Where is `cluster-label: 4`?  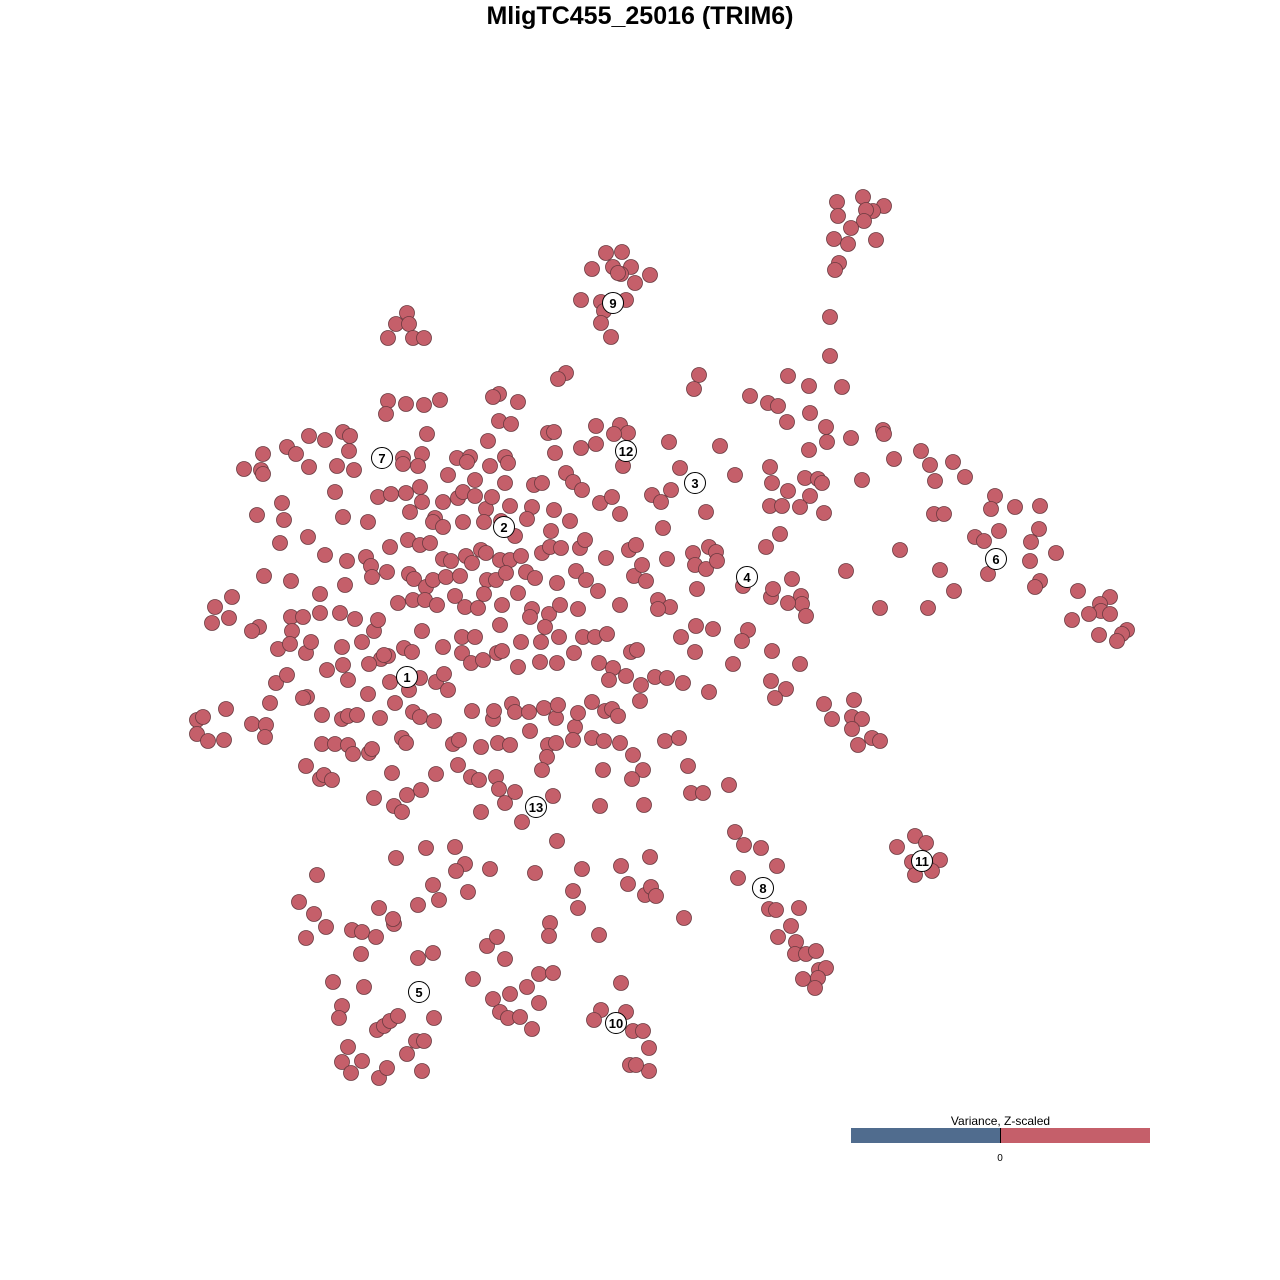
cluster-label: 4 is located at coordinates (747, 577).